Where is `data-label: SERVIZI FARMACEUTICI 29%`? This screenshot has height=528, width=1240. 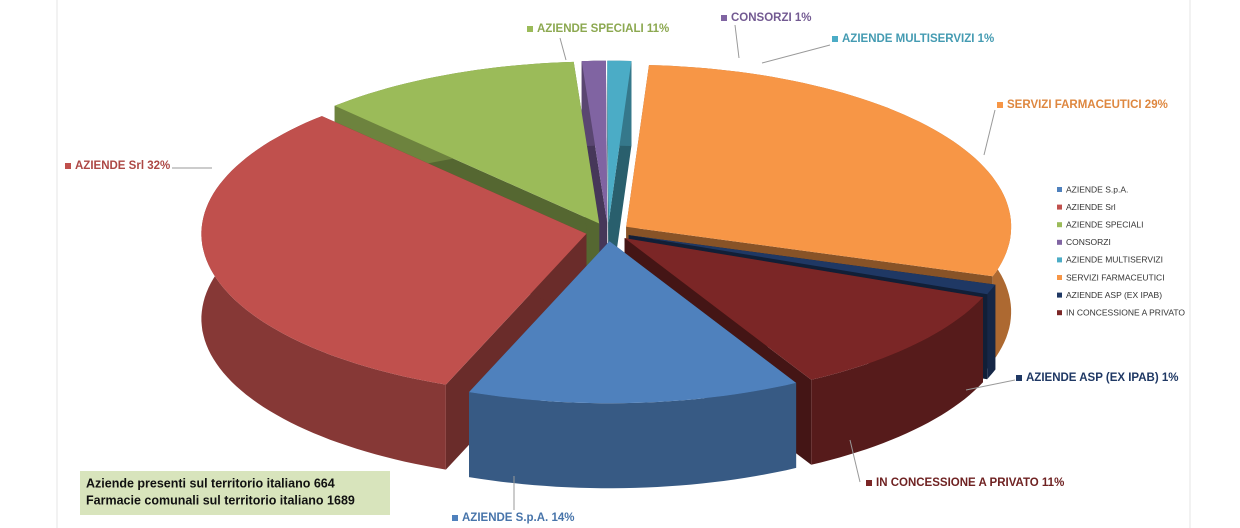
data-label: SERVIZI FARMACEUTICI 29% is located at coordinates (1087, 105).